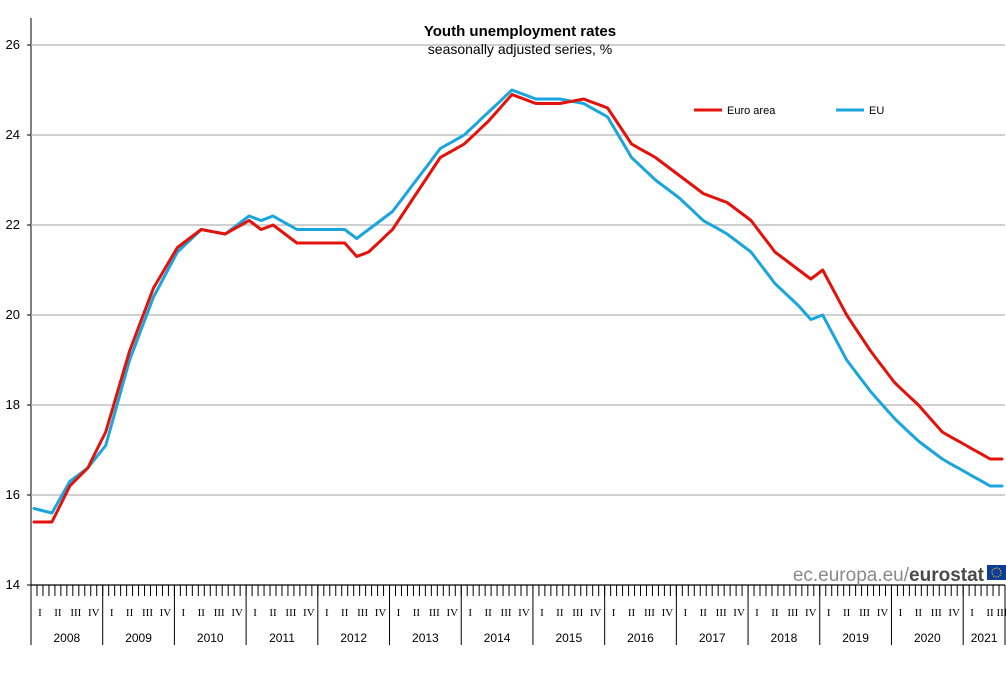 Image resolution: width=1006 pixels, height=686 pixels. I want to click on year-label: 2020, so click(927, 638).